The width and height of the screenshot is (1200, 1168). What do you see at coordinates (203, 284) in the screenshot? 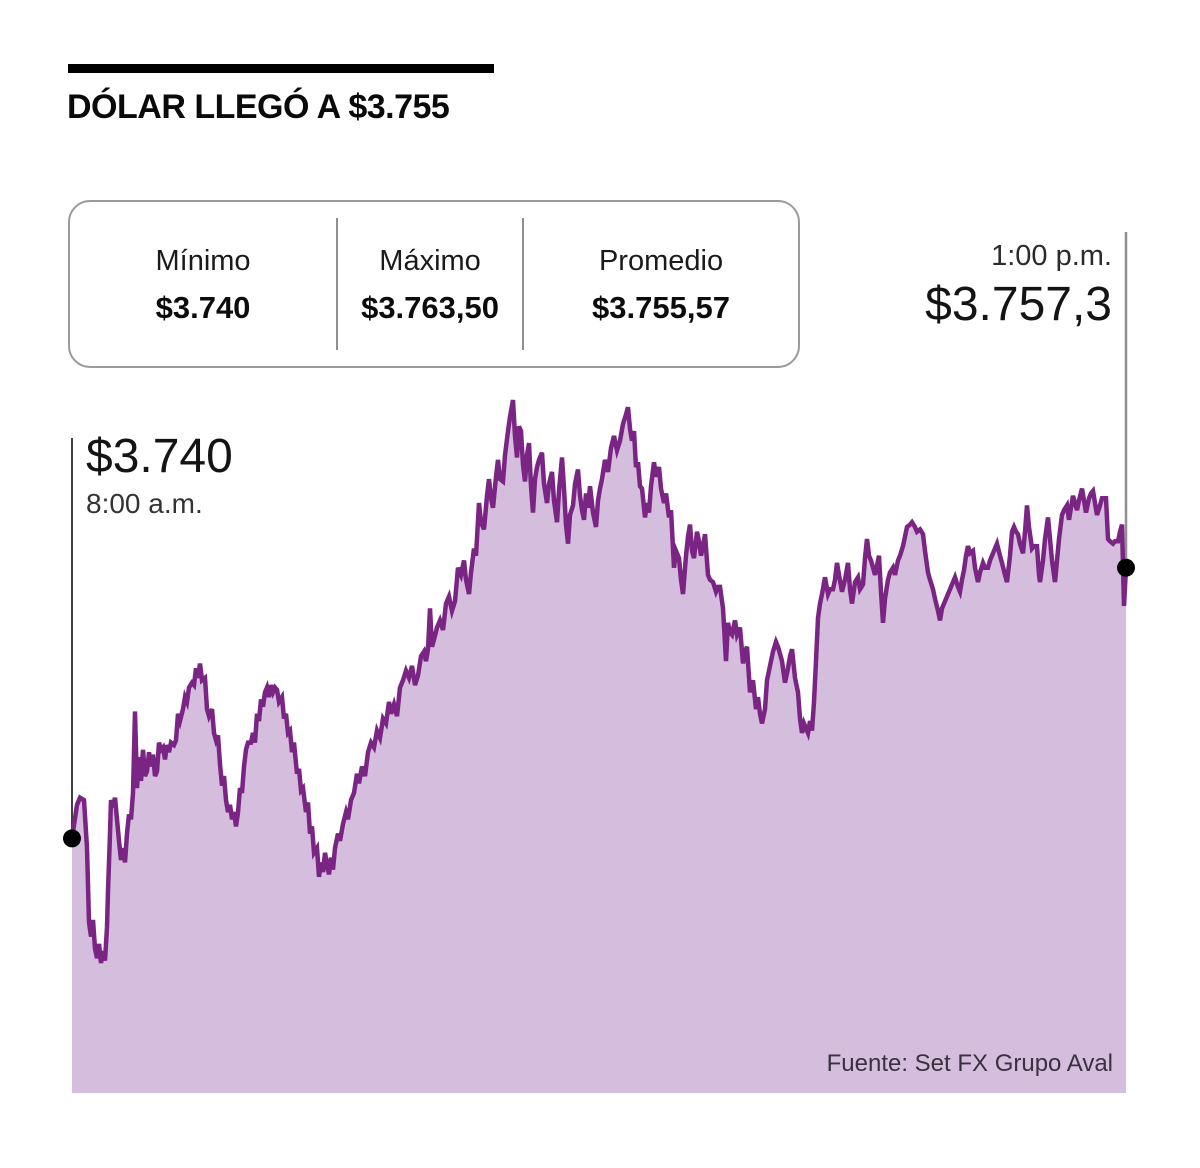
I see `stat-minimum: Mínimo $3.740` at bounding box center [203, 284].